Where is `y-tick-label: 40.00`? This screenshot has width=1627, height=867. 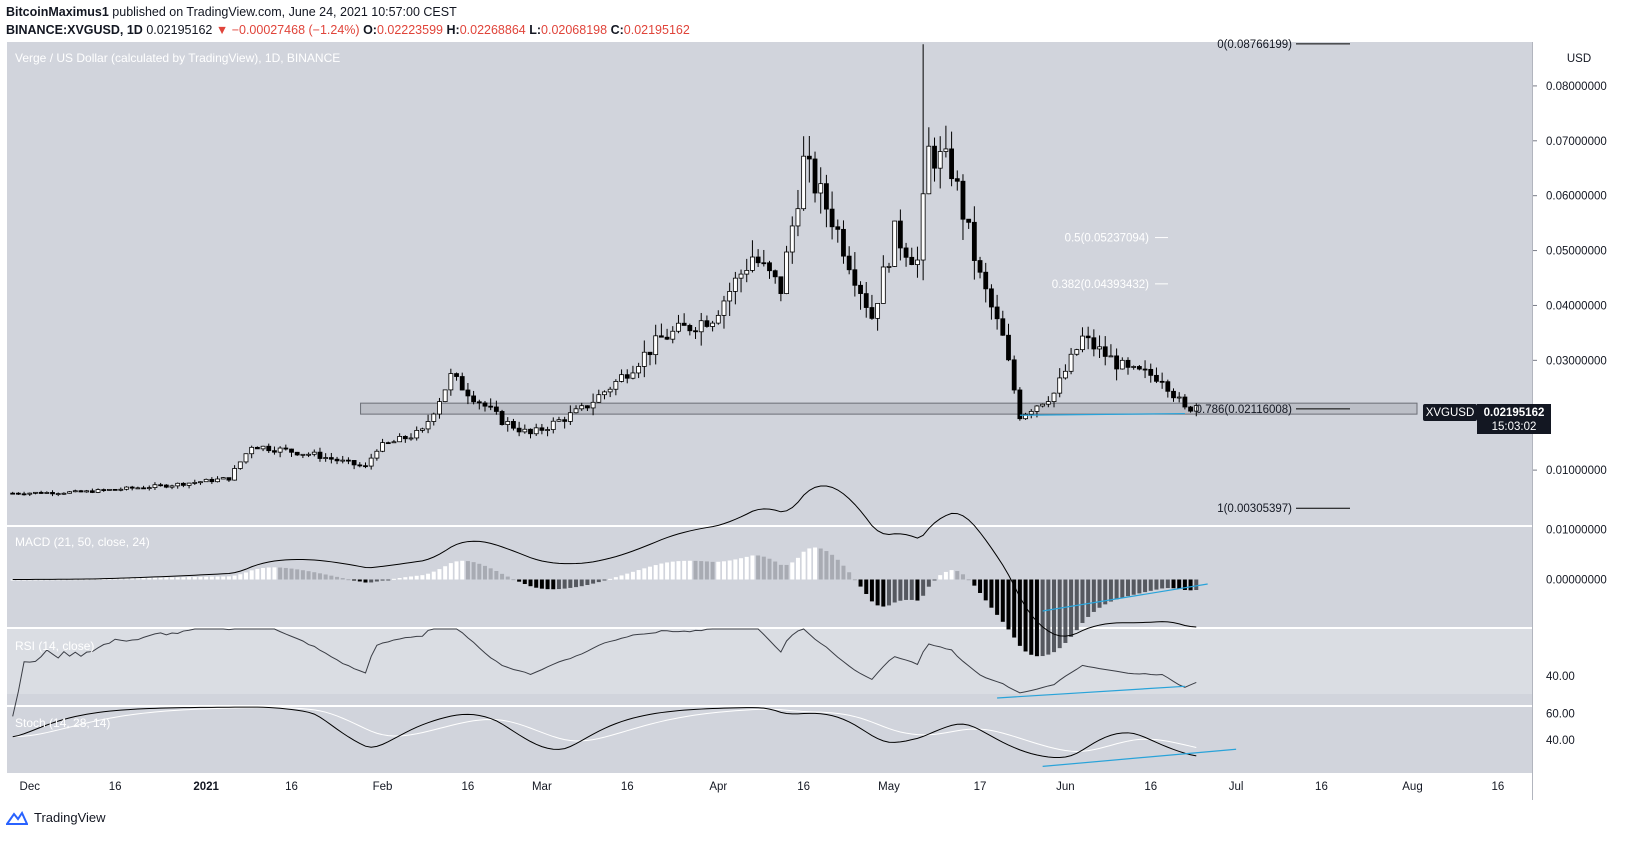 y-tick-label: 40.00 is located at coordinates (1560, 741).